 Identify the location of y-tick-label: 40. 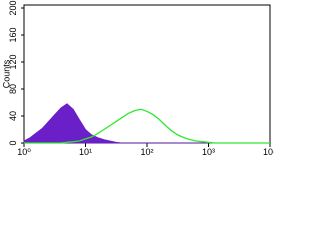
(13, 116).